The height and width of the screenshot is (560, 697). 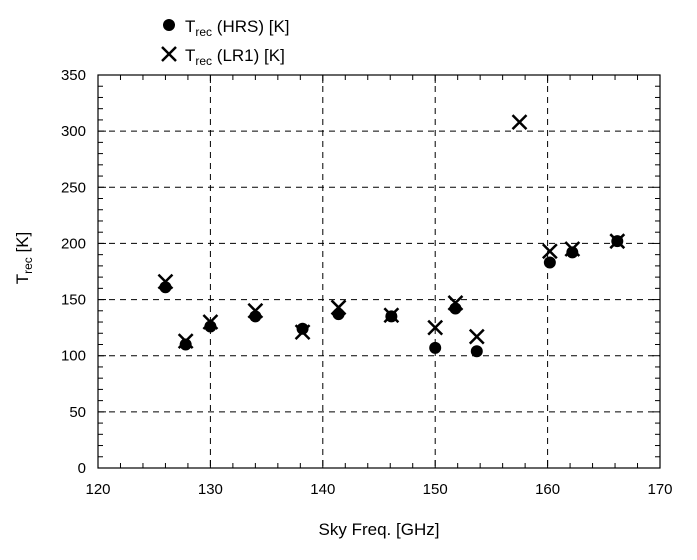 What do you see at coordinates (82, 468) in the screenshot?
I see `y-tick-label: 0` at bounding box center [82, 468].